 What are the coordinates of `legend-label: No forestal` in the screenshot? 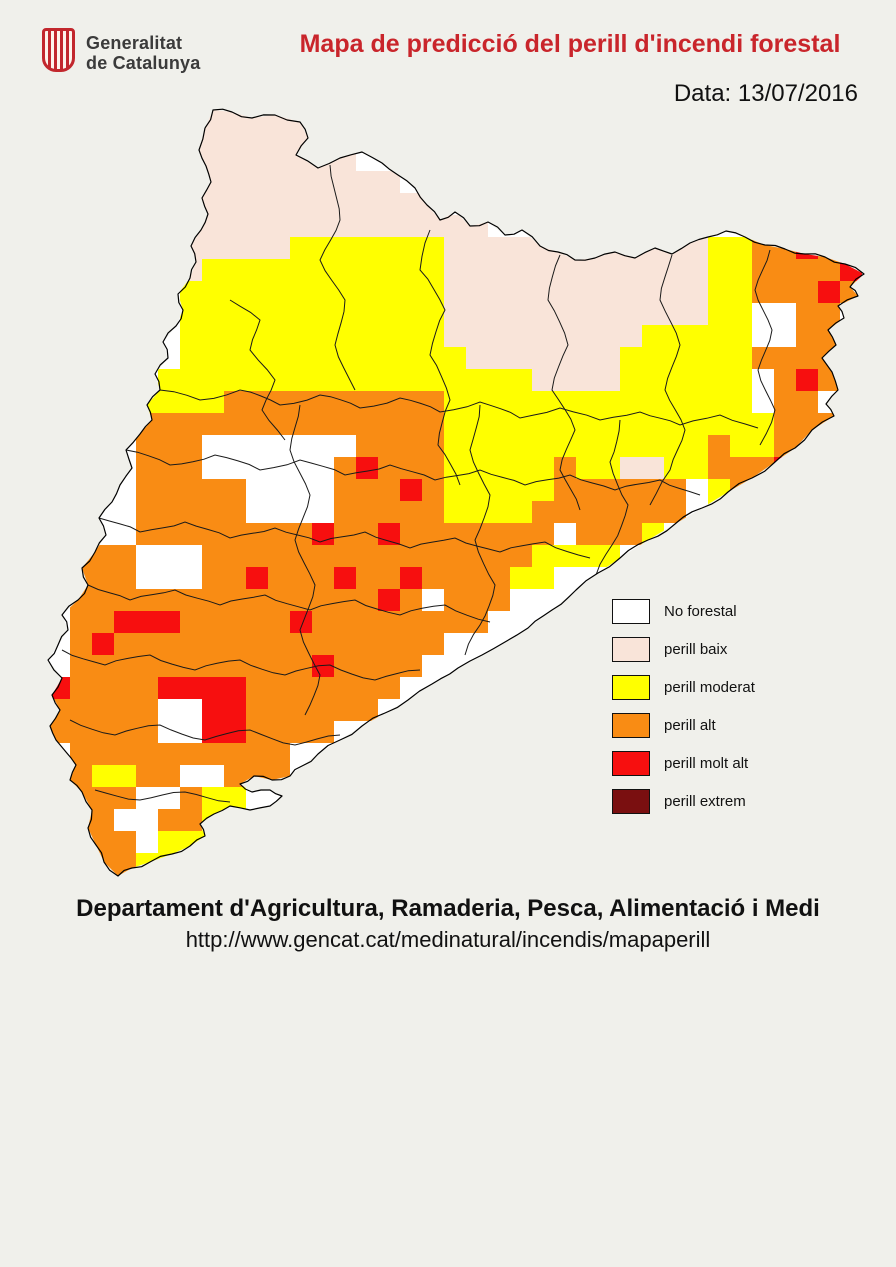 It's located at (700, 611).